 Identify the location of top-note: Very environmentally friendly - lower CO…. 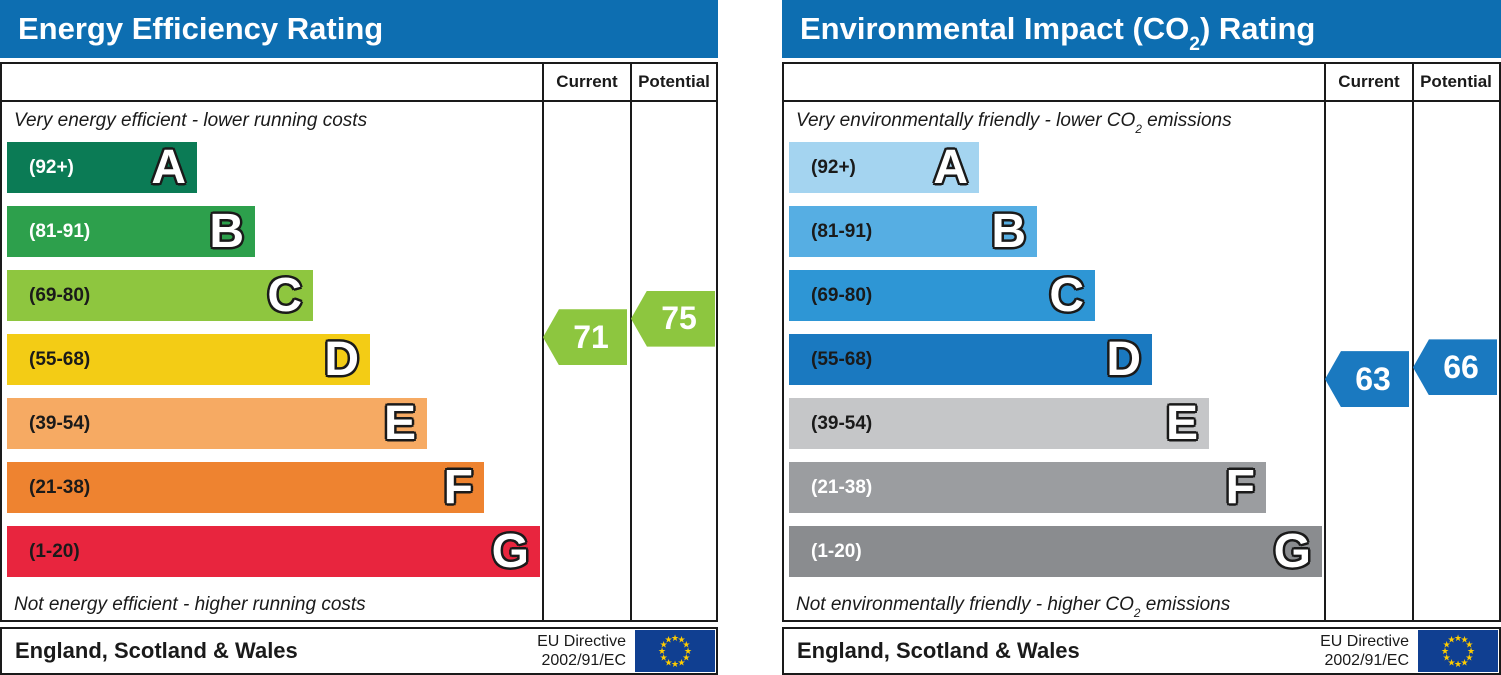
(1014, 123).